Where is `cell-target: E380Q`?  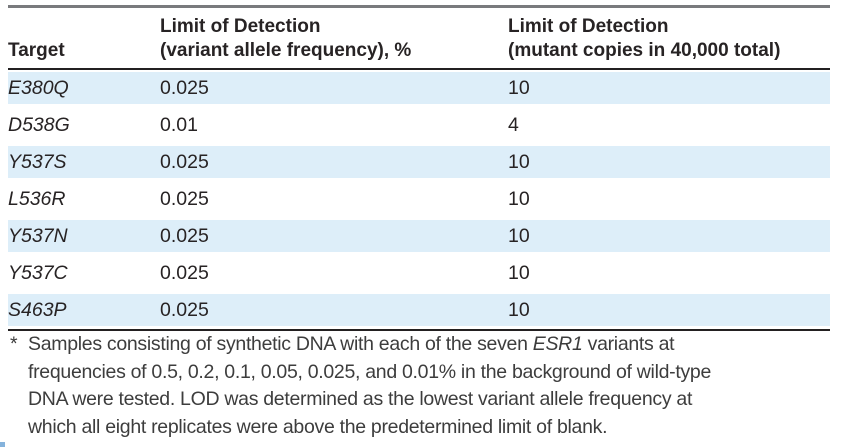 cell-target: E380Q is located at coordinates (84, 88).